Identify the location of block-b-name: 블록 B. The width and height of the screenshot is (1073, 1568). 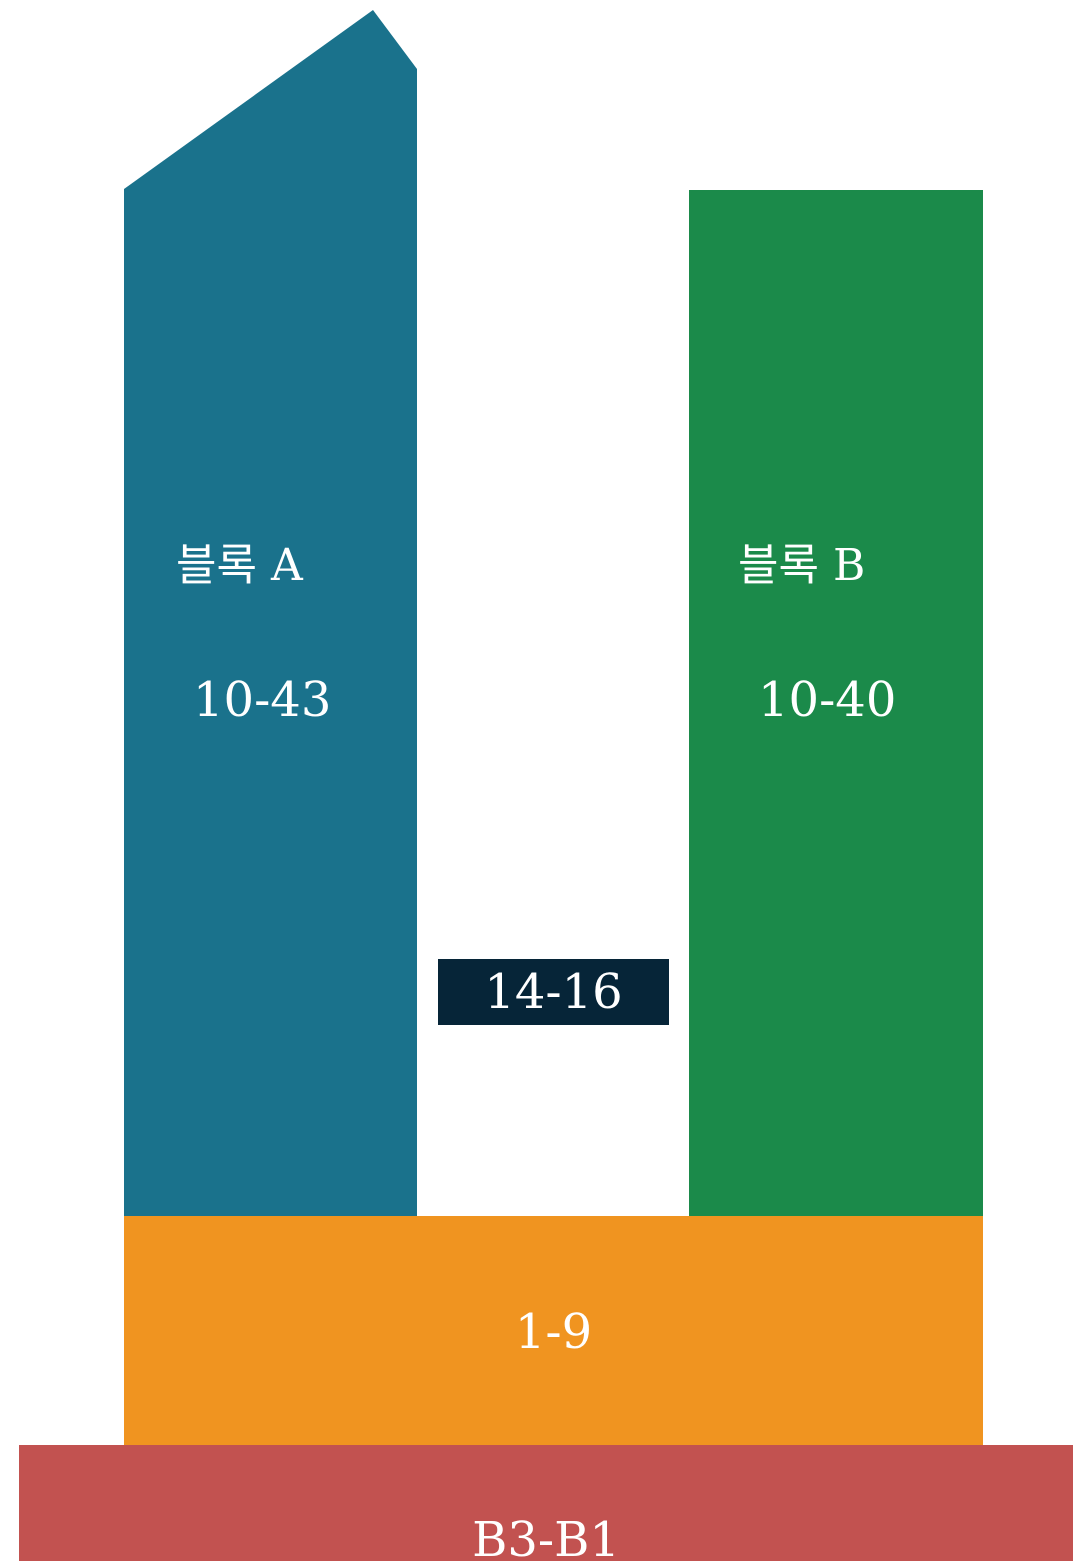
(802, 565).